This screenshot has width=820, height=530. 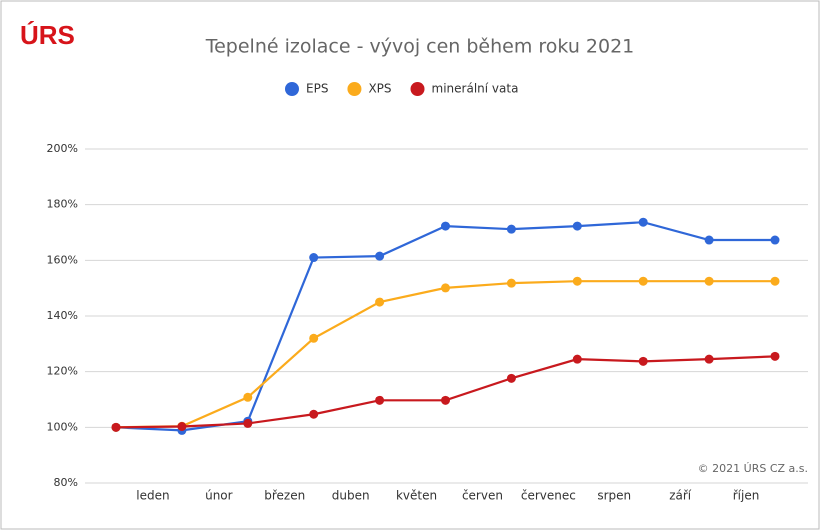 I want to click on y-tick-label: 140%, so click(x=62, y=315).